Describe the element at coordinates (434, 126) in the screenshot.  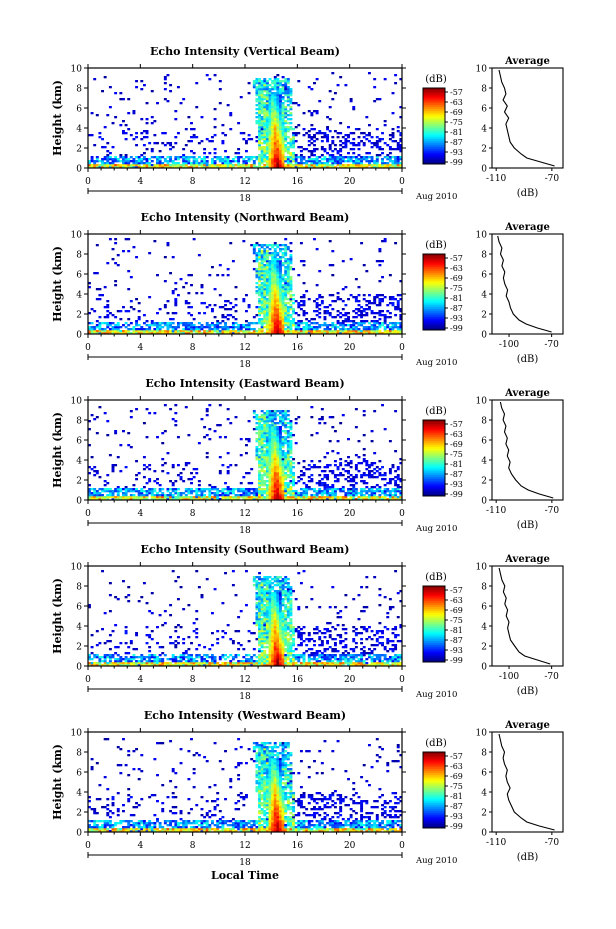
I see `colorbar-frame` at that location.